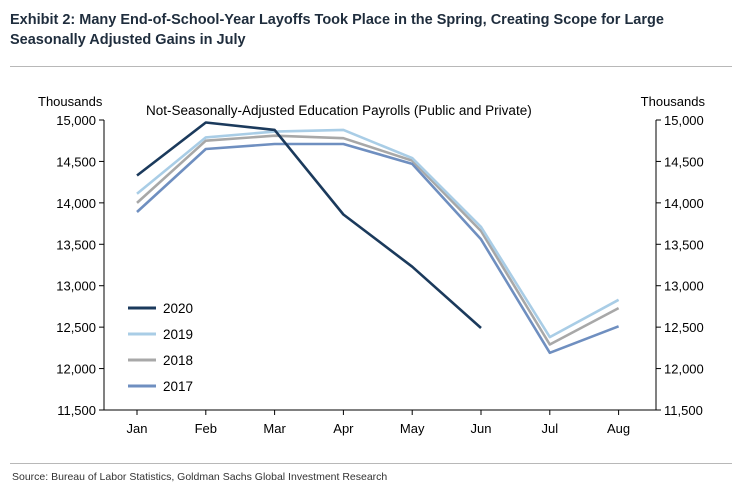 This screenshot has width=742, height=496. I want to click on right-tick-label: 14,000, so click(684, 203).